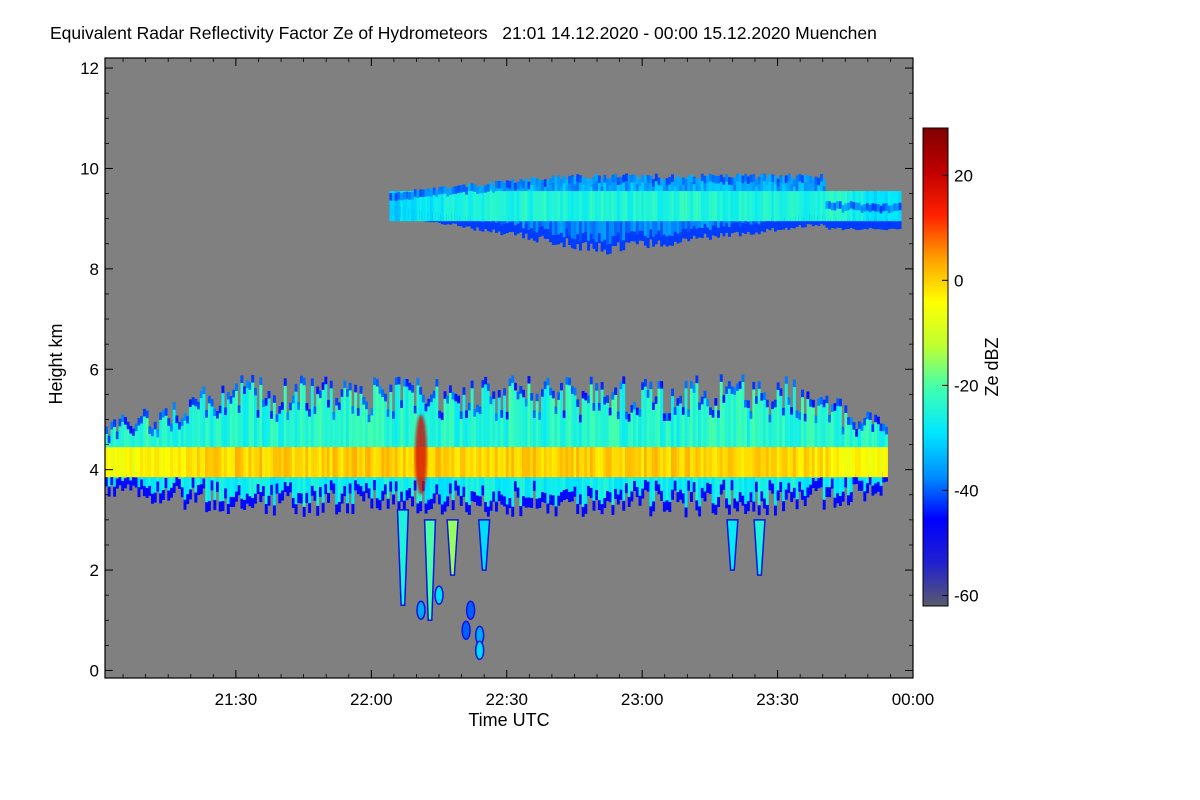 Image resolution: width=1200 pixels, height=800 pixels. What do you see at coordinates (56, 363) in the screenshot?
I see `y-axis-label: Height km` at bounding box center [56, 363].